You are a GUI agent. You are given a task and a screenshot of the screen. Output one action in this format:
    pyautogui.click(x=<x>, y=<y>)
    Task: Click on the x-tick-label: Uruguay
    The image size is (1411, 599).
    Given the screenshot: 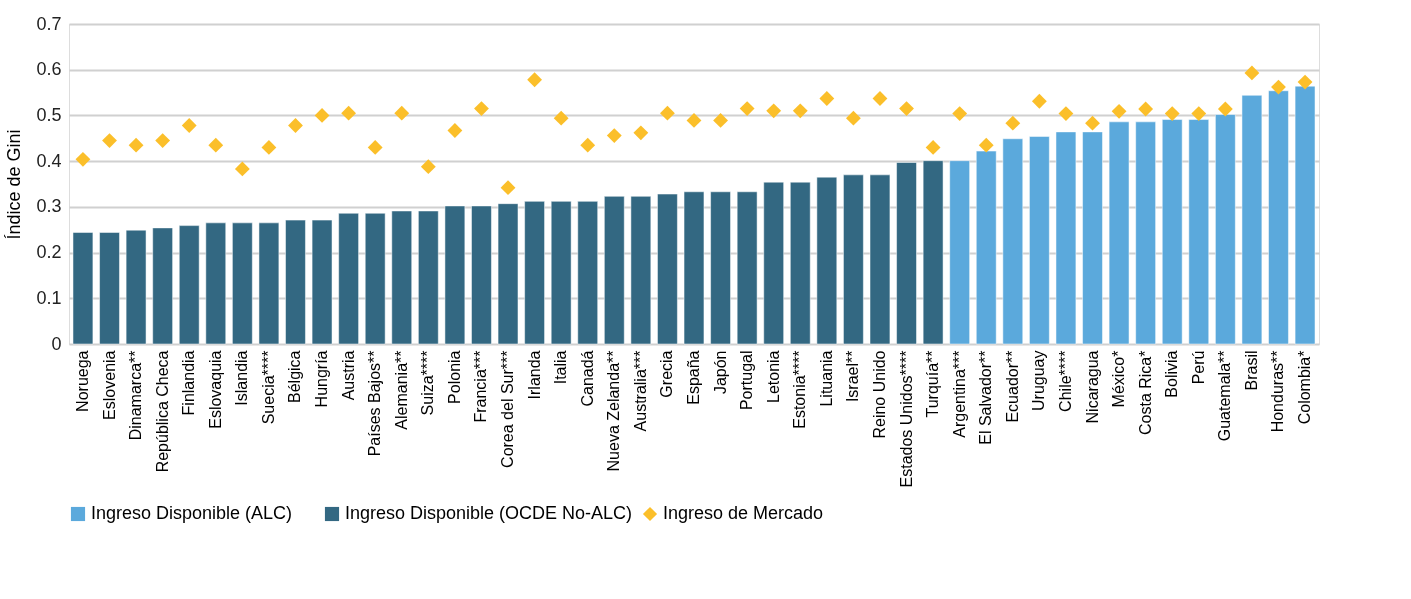 What is the action you would take?
    pyautogui.click(x=1039, y=380)
    